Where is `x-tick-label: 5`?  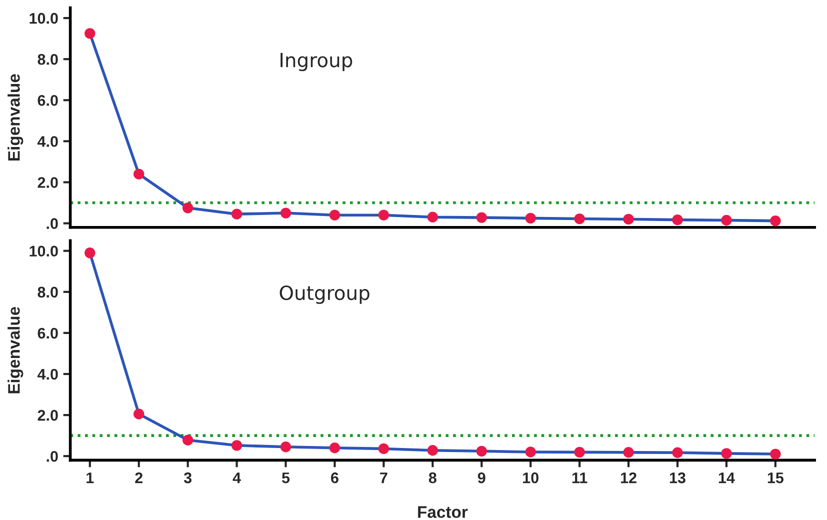
x-tick-label: 5 is located at coordinates (286, 478).